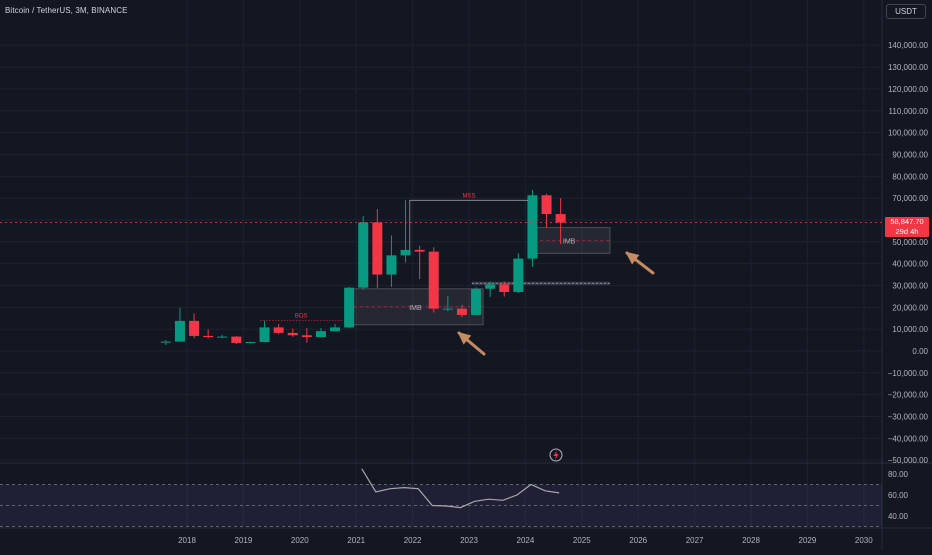  I want to click on price-tick-label: 20,000.00, so click(910, 307).